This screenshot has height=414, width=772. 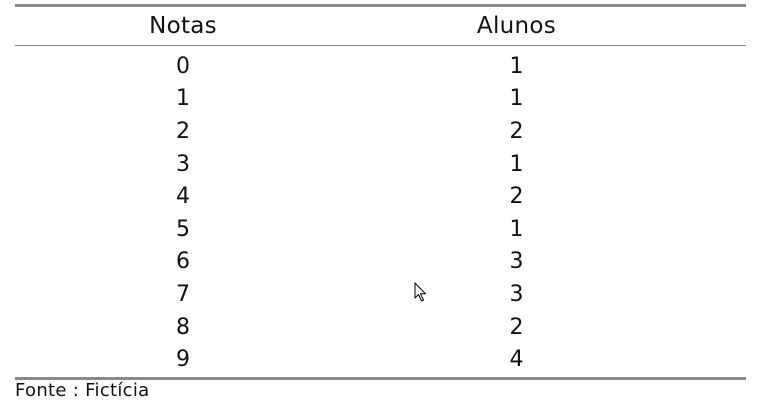 I want to click on table-row: 5 1, so click(x=380, y=229).